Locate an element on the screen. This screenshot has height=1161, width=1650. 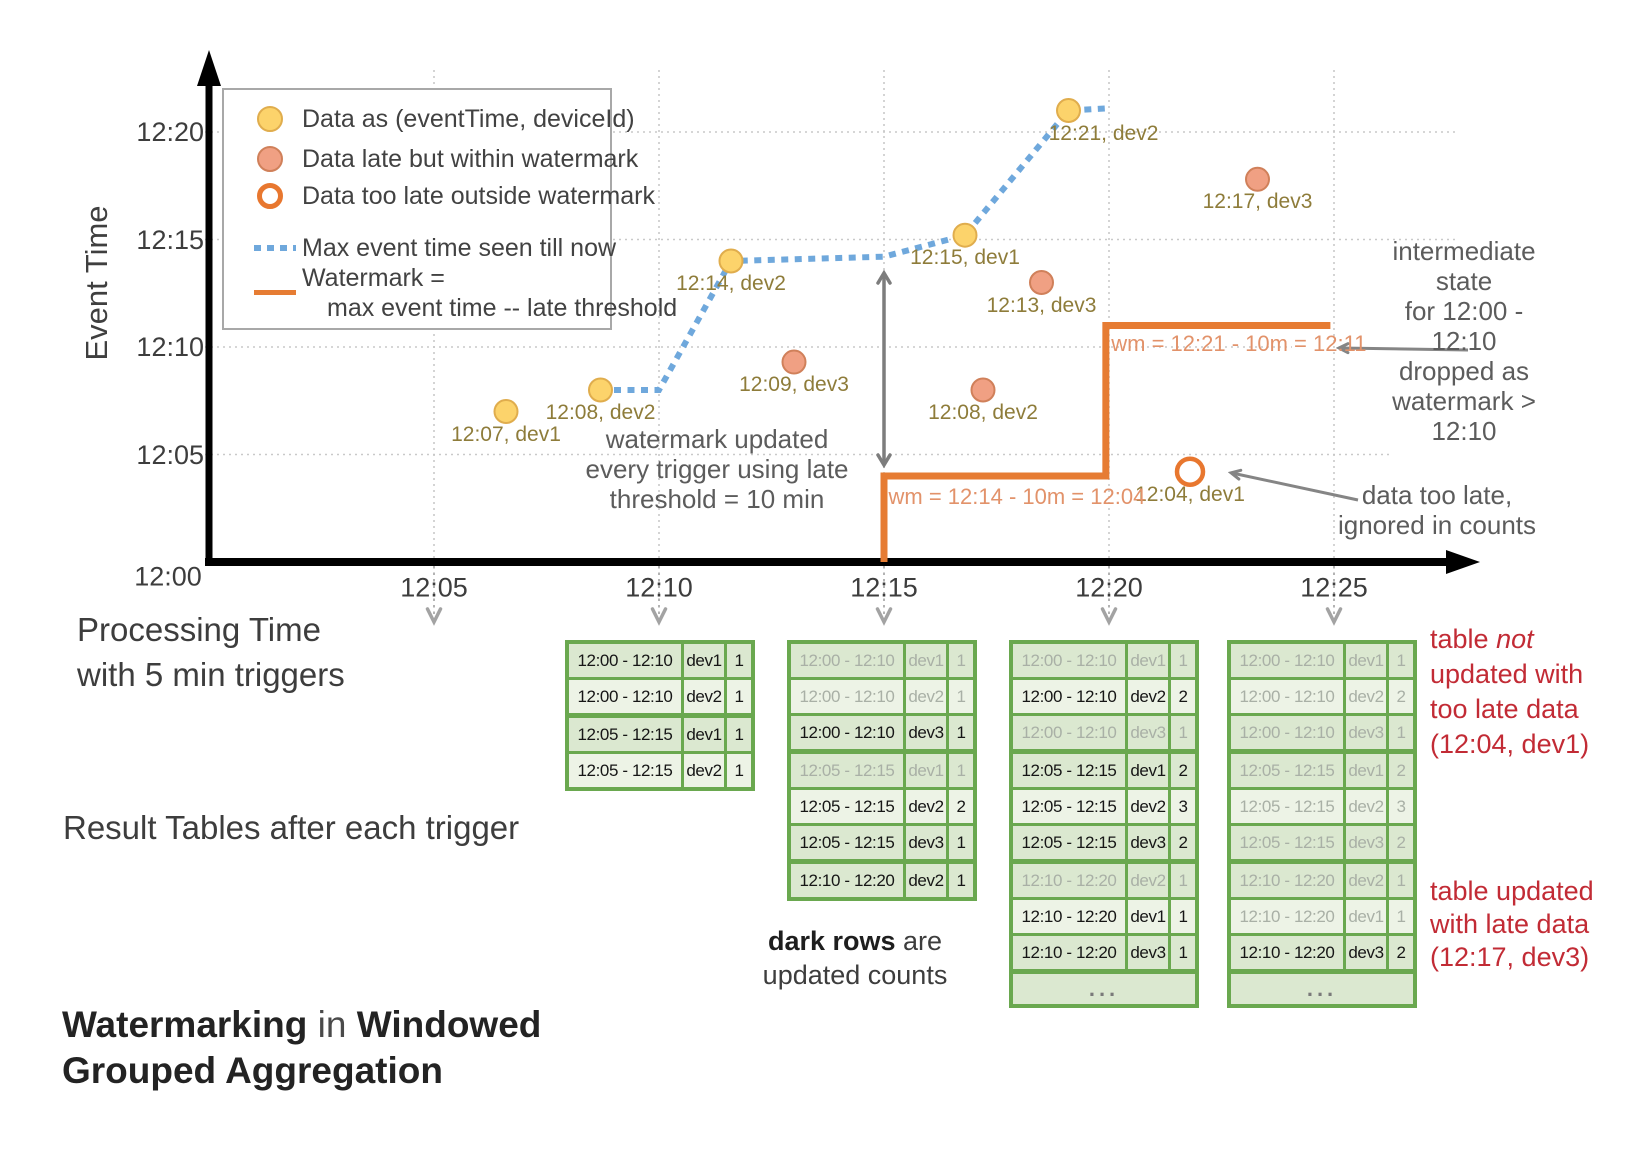
table-row: 12:05 - 12:15 dev1 1 is located at coordinates (882, 770).